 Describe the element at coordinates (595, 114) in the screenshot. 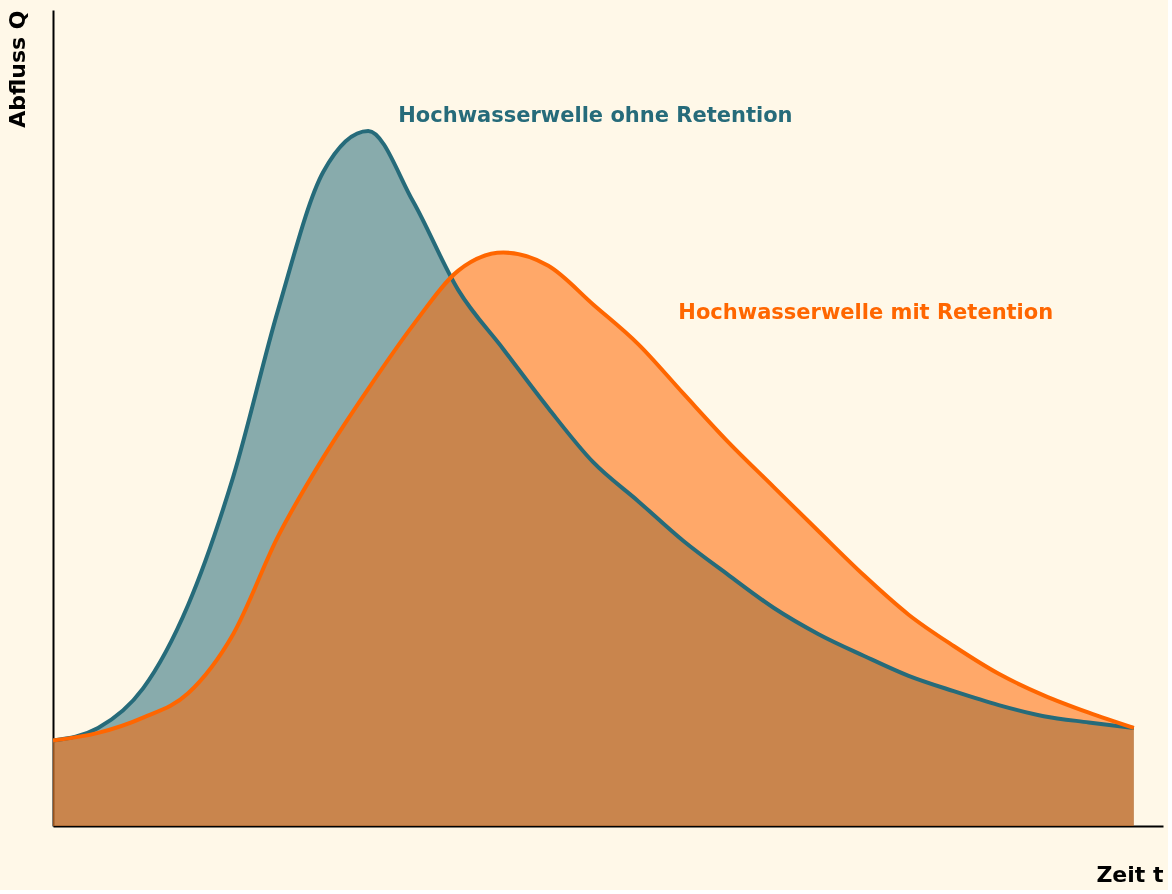

I see `series-label: Hochwasserwelle ohne Retention` at that location.